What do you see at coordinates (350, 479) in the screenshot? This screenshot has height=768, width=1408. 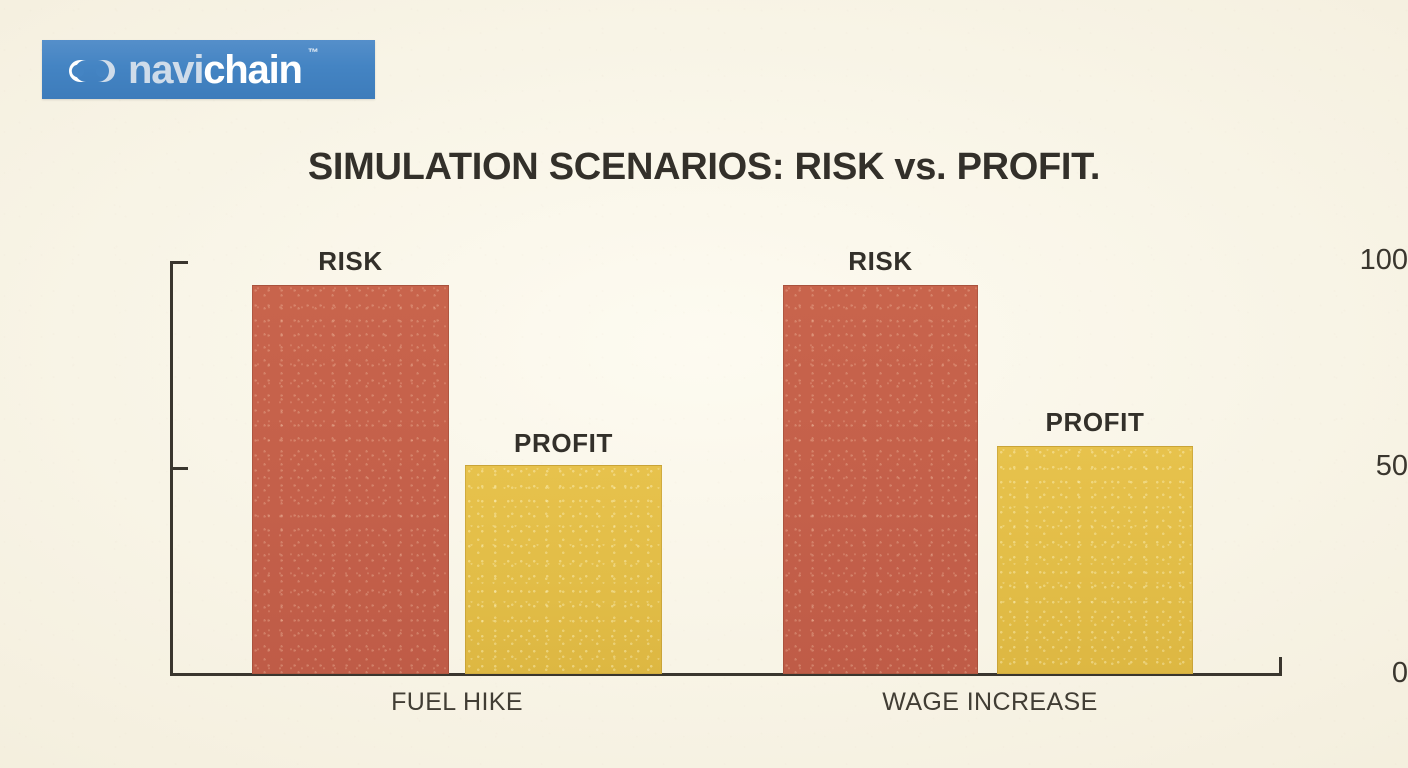 I see `bar-risk-fuel-hike` at bounding box center [350, 479].